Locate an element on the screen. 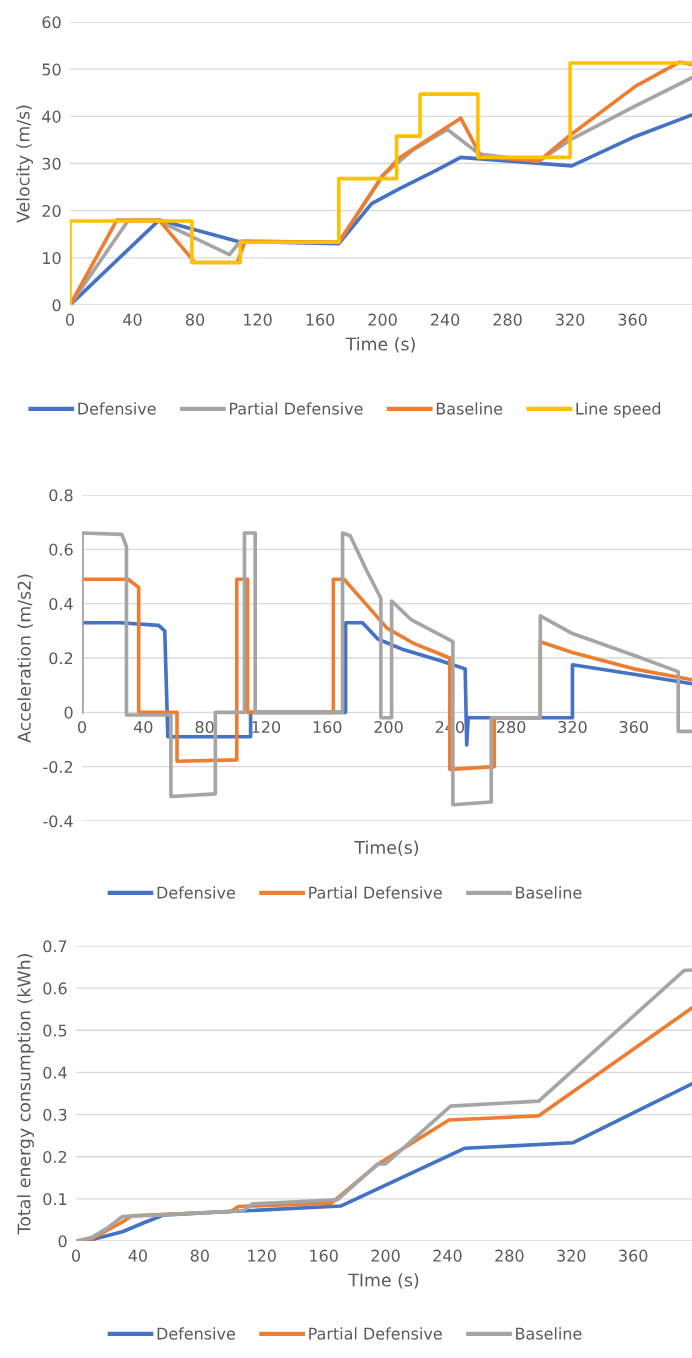 The height and width of the screenshot is (1358, 692). y-axis-title: Acceleration (m/s2) is located at coordinates (25, 658).